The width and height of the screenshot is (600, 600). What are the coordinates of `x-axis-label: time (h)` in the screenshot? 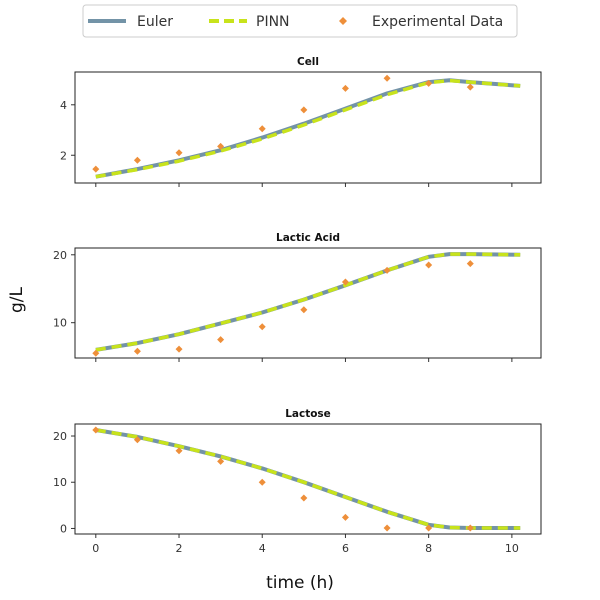 It's located at (300, 583).